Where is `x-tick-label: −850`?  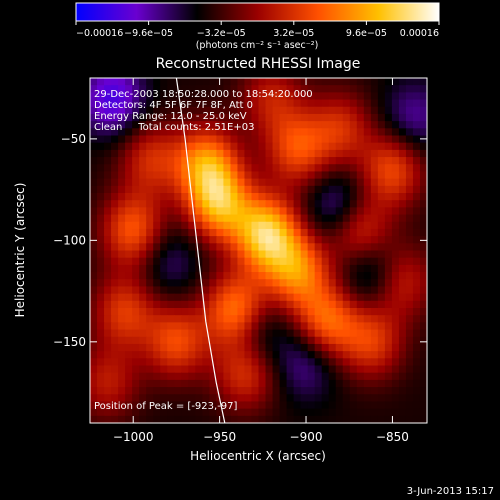 x-tick-label: −850 is located at coordinates (392, 437).